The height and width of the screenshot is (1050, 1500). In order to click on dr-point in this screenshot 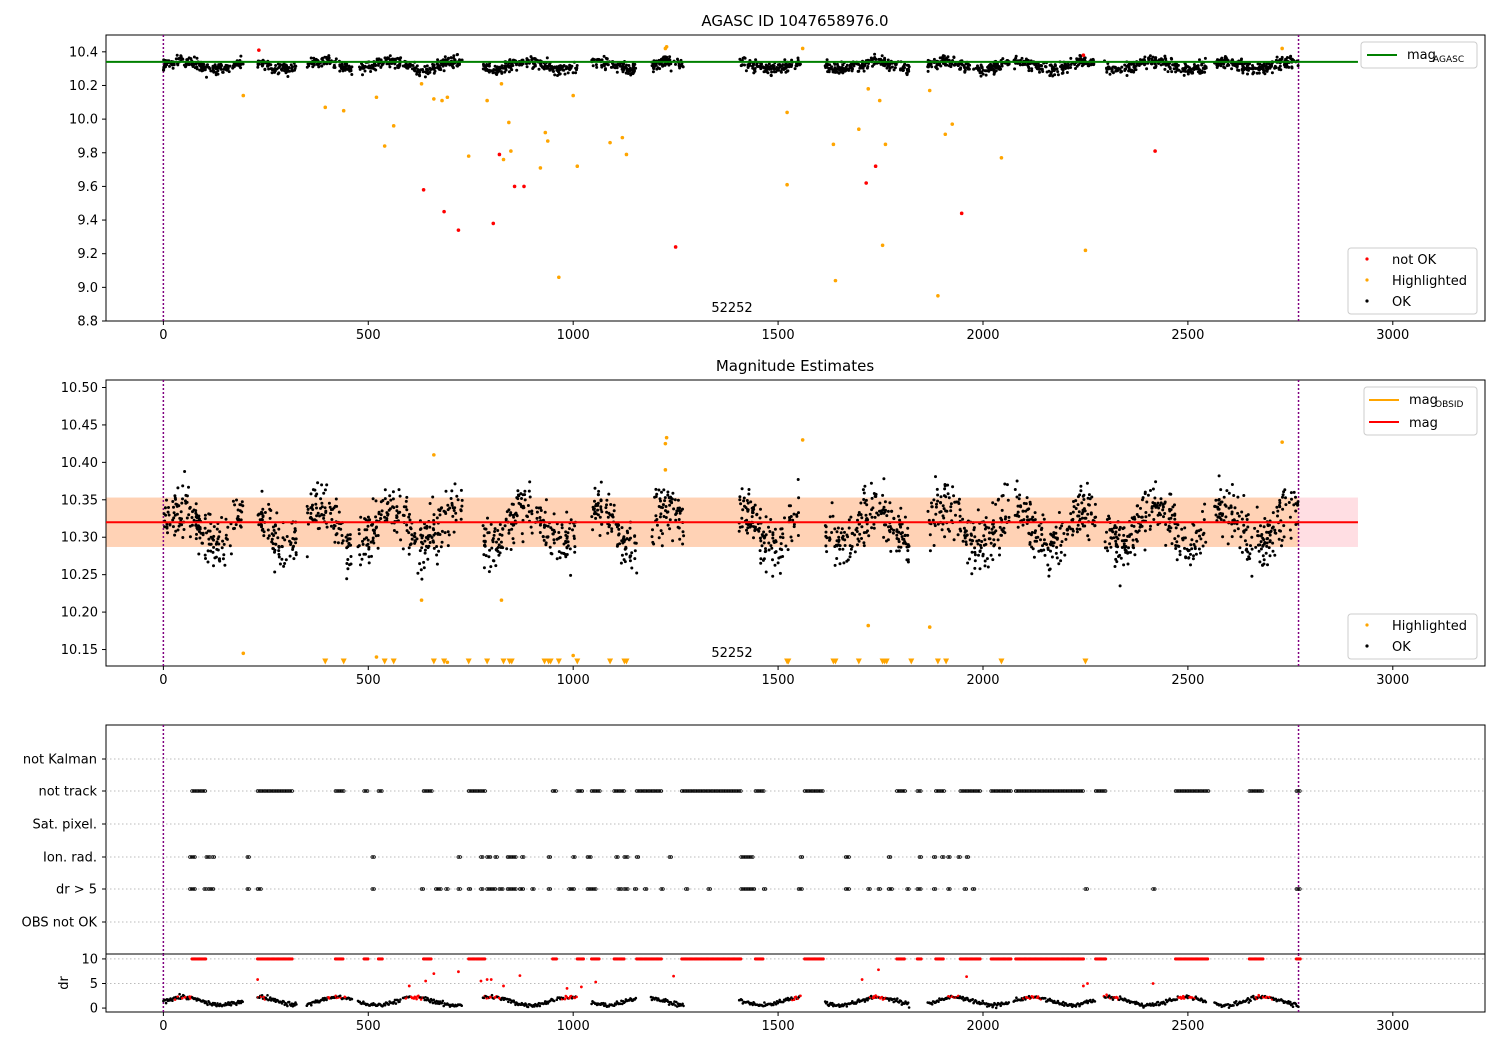, I will do `click(340, 996)`.